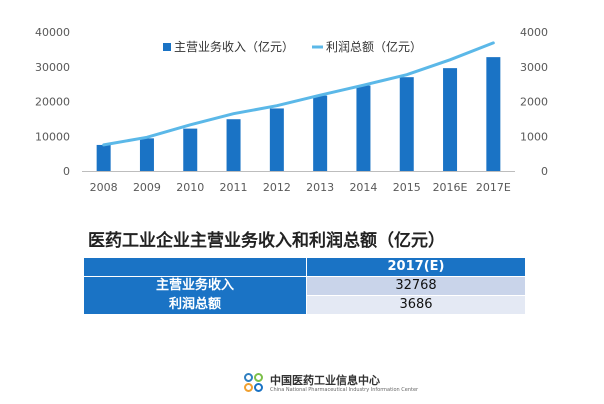  I want to click on table-header-row: 2017(E), so click(304, 267).